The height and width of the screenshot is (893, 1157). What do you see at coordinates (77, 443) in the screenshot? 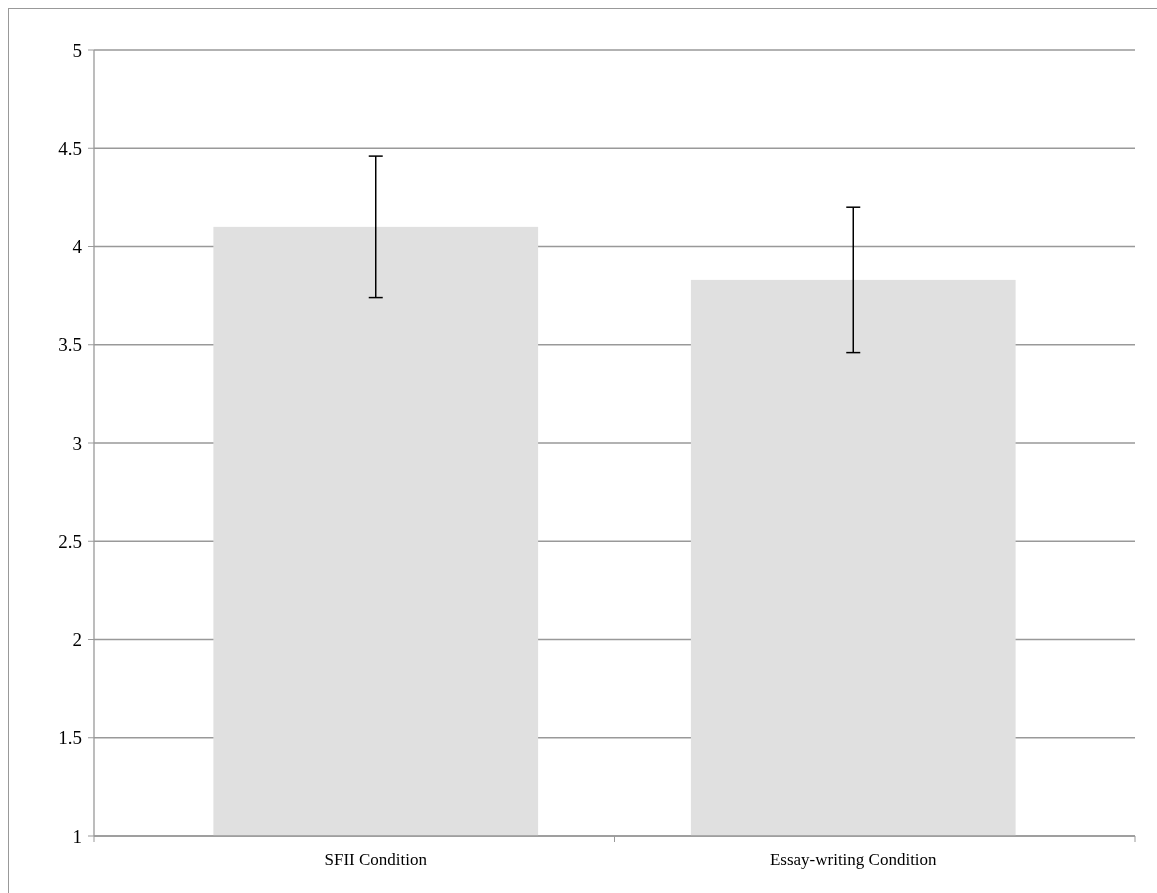
I see `y-tick-label: 3` at bounding box center [77, 443].